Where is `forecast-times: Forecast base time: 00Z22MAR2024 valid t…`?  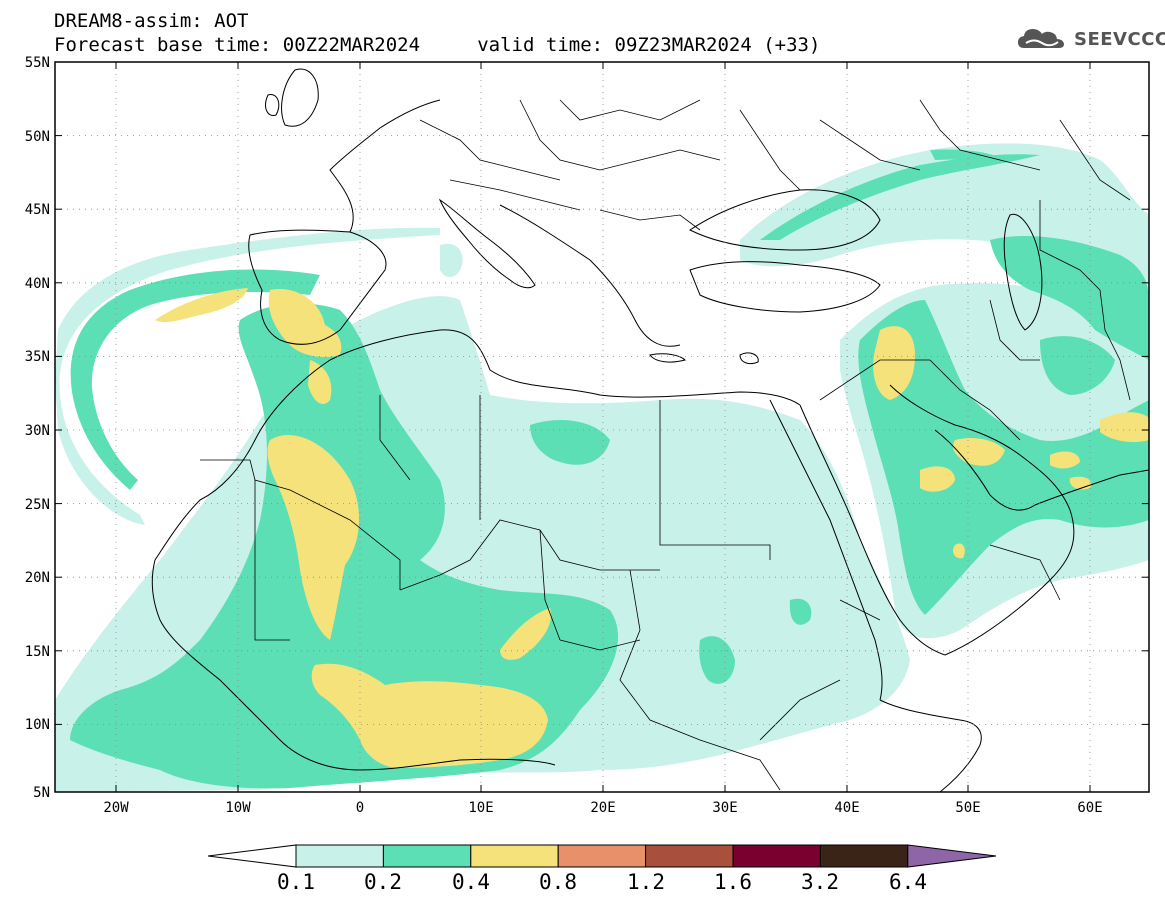 forecast-times: Forecast base time: 00Z22MAR2024 valid t… is located at coordinates (437, 45).